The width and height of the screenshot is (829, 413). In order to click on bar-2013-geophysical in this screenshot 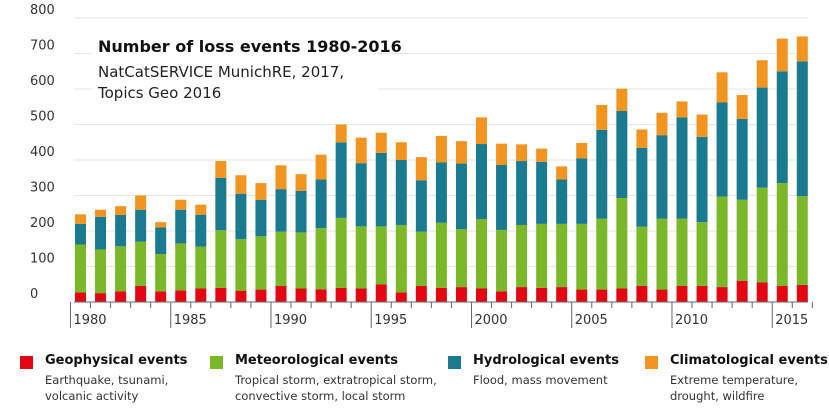, I will do `click(742, 291)`.